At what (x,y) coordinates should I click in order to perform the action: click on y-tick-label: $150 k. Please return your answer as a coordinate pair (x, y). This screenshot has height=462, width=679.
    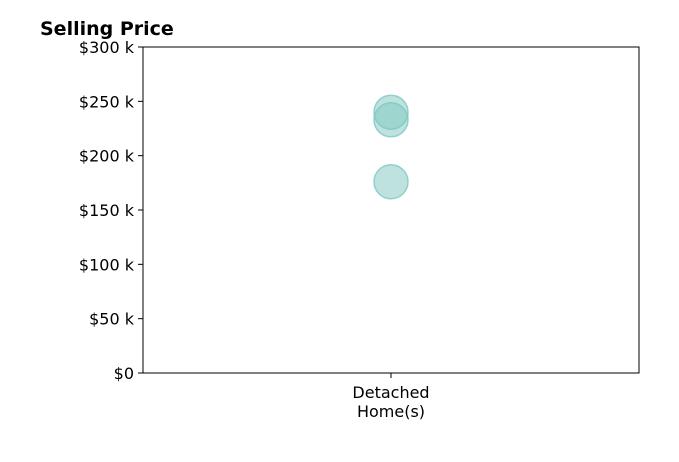
    Looking at the image, I should click on (107, 210).